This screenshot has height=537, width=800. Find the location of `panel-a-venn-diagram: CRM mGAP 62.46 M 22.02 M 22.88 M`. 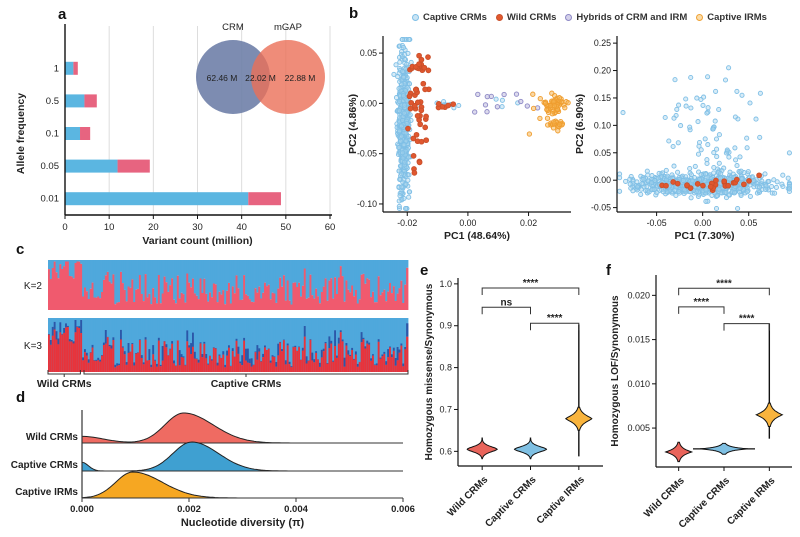

panel-a-venn-diagram: CRM mGAP 62.46 M 22.02 M 22.88 M is located at coordinates (260, 68).